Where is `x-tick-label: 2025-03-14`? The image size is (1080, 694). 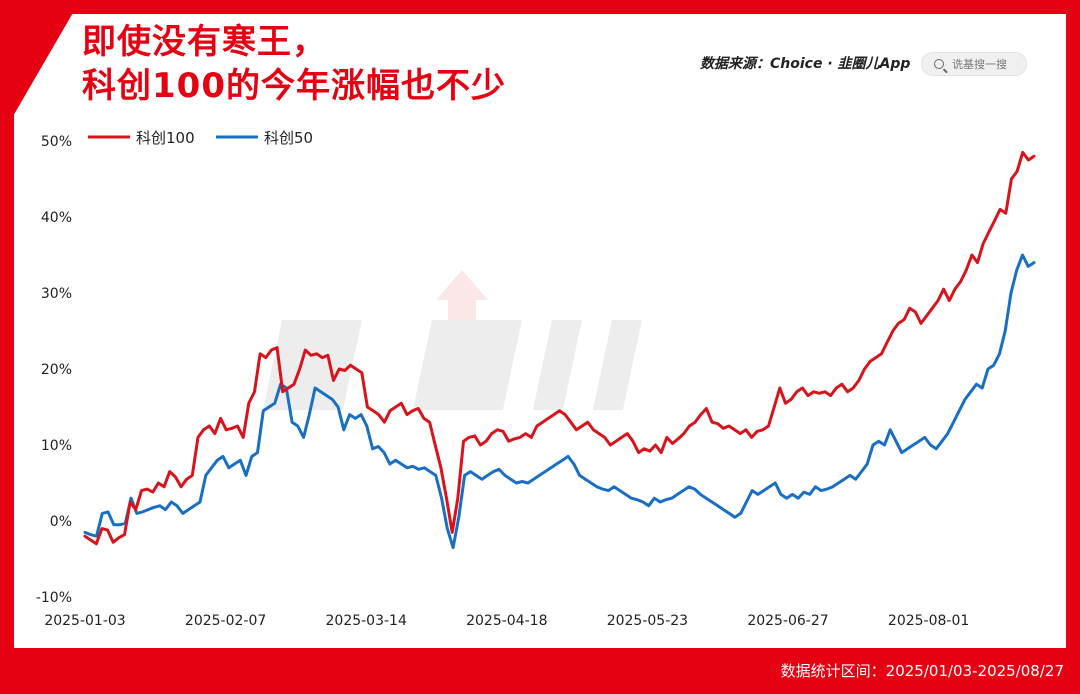
x-tick-label: 2025-03-14 is located at coordinates (366, 621).